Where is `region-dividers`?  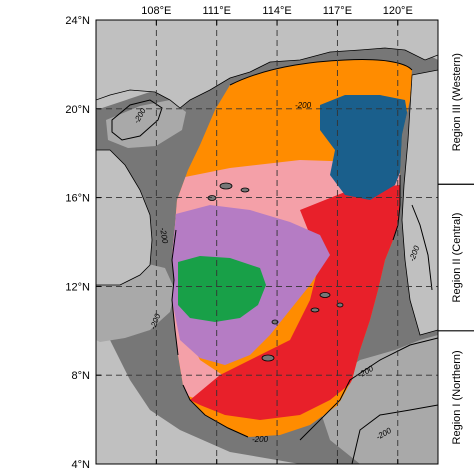 region-dividers is located at coordinates (456, 257).